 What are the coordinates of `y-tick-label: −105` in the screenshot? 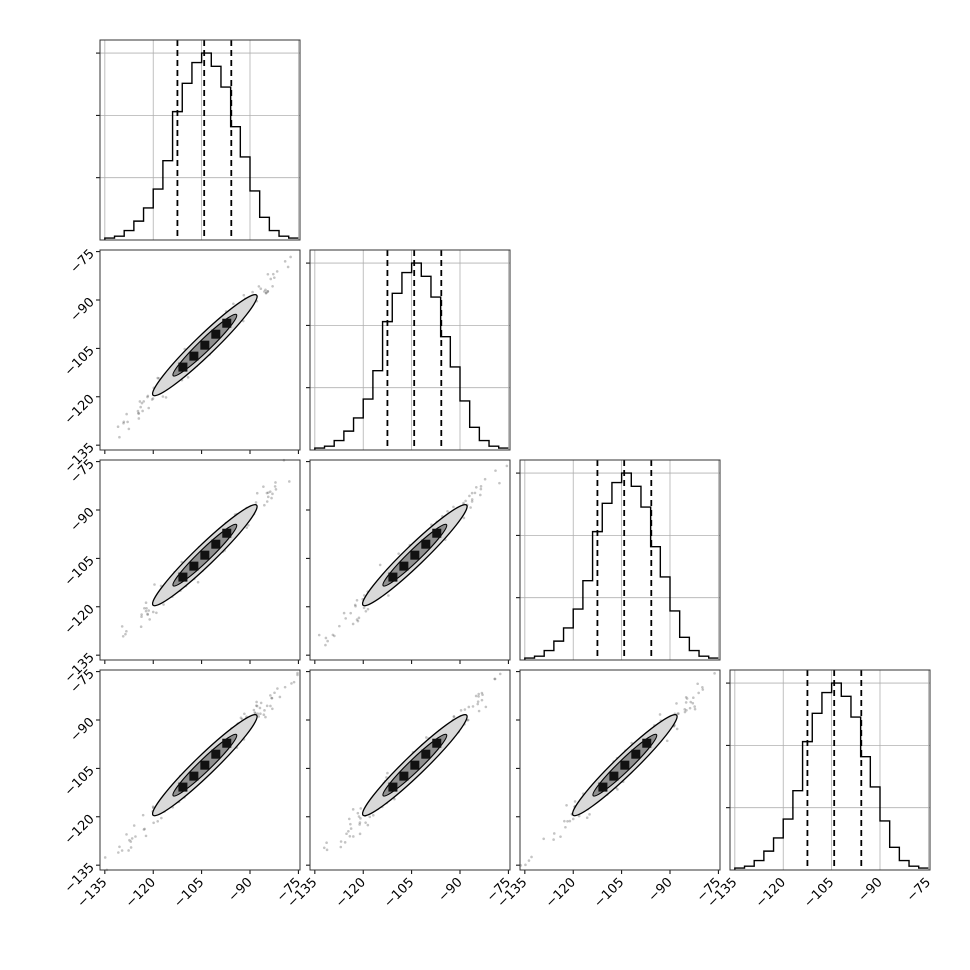 It's located at (80, 571).